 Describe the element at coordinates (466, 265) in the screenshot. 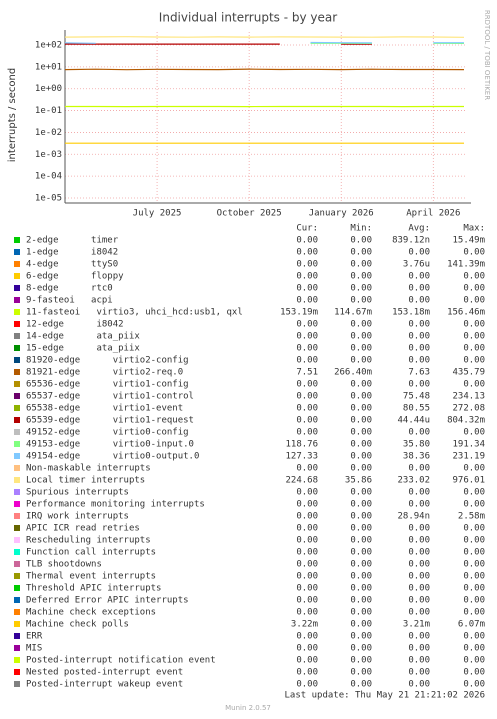

I see `legend-stat: 141.39m` at that location.